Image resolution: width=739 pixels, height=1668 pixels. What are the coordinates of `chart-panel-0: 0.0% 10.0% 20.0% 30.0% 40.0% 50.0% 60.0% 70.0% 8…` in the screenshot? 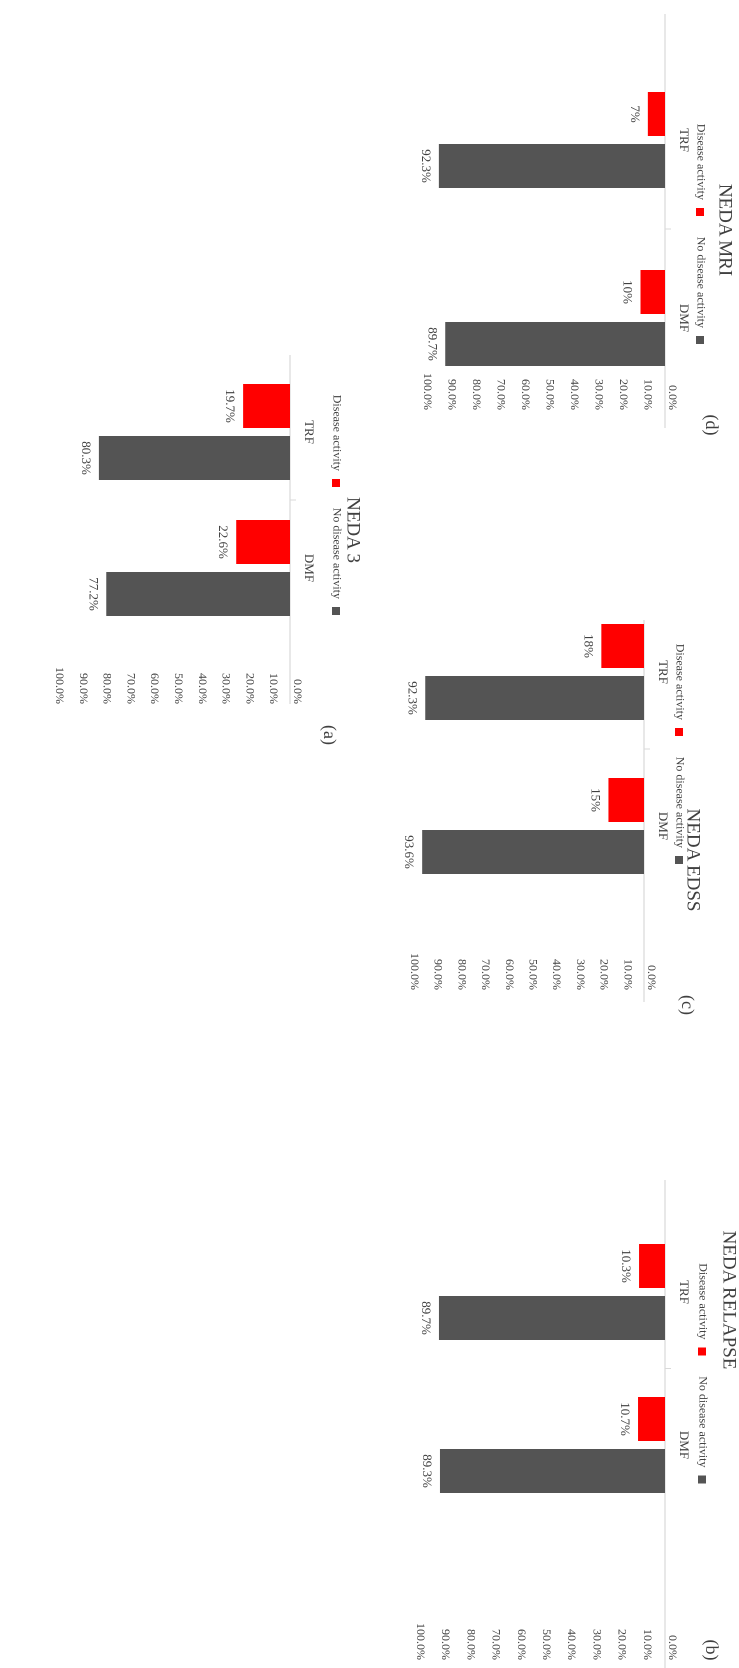 It's located at (208, 550).